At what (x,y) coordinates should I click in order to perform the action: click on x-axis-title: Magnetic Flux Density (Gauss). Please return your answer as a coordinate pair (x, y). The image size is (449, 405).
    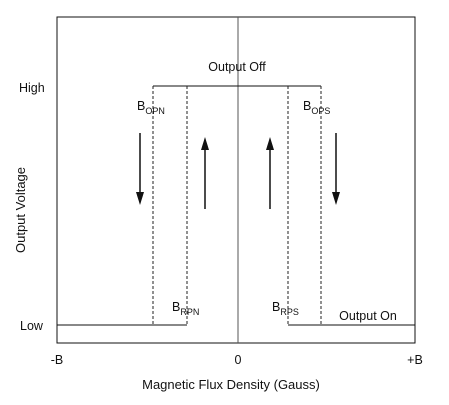
    Looking at the image, I should click on (231, 384).